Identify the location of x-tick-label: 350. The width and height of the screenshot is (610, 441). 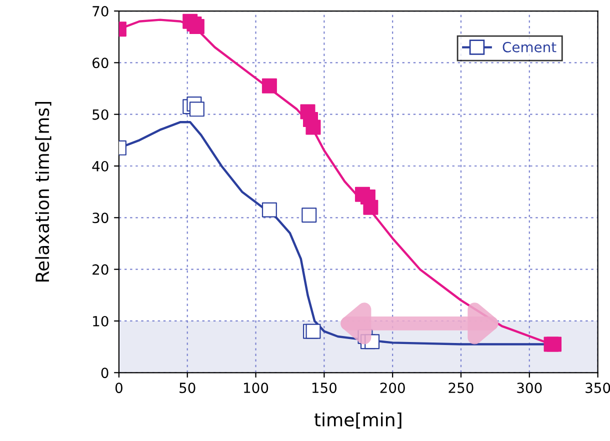
(598, 388).